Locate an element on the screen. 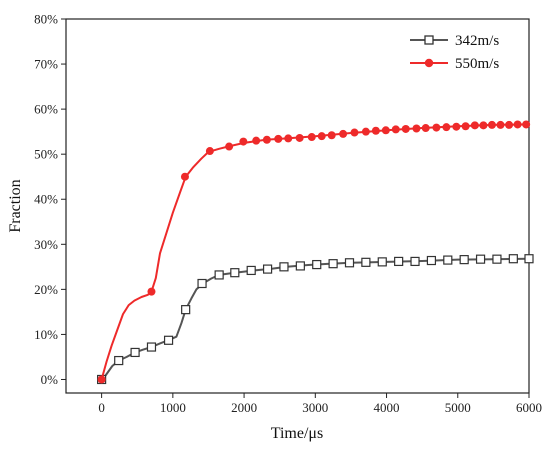 The image size is (550, 449). x-axis-title: Time/μs is located at coordinates (297, 433).